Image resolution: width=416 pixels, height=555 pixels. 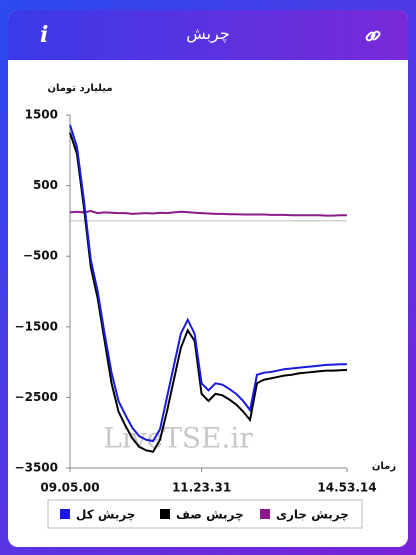 What do you see at coordinates (36, 397) in the screenshot?
I see `y-tick-label: −2500` at bounding box center [36, 397].